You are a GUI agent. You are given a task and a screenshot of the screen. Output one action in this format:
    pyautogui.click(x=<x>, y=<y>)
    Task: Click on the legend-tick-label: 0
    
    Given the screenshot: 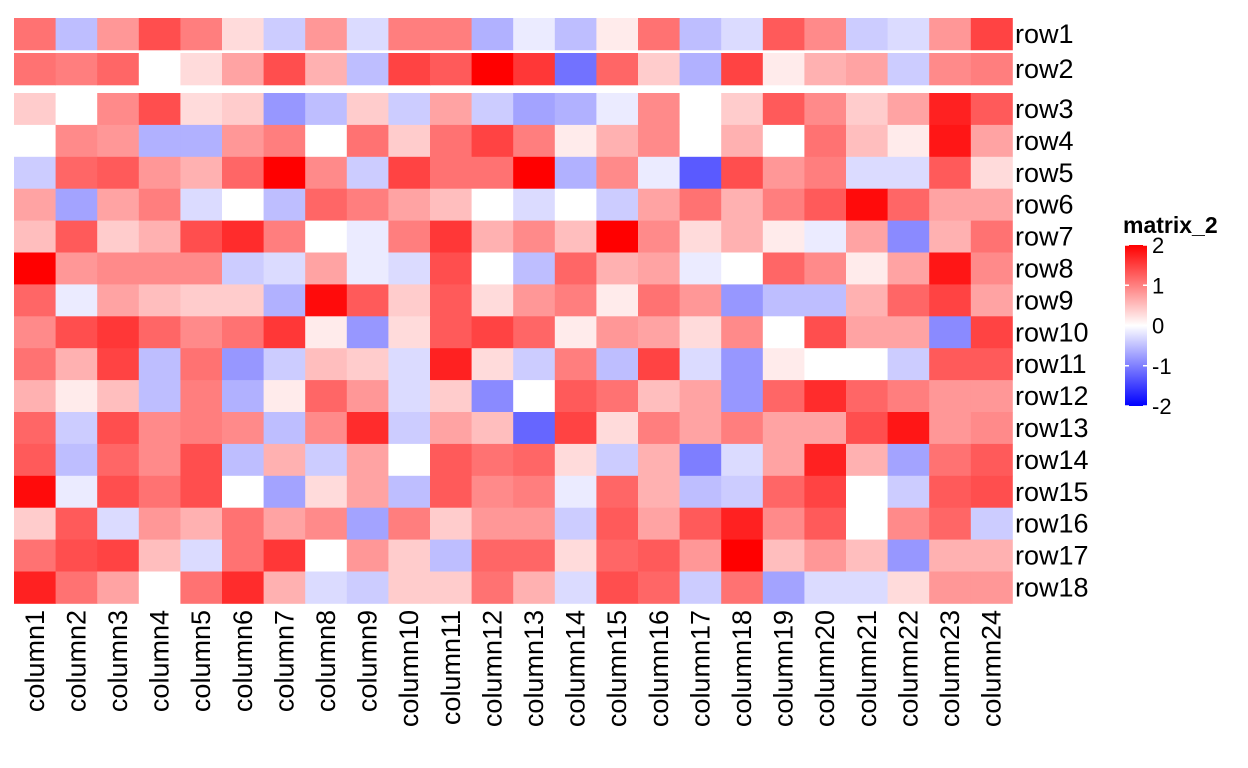 What is the action you would take?
    pyautogui.click(x=1158, y=326)
    